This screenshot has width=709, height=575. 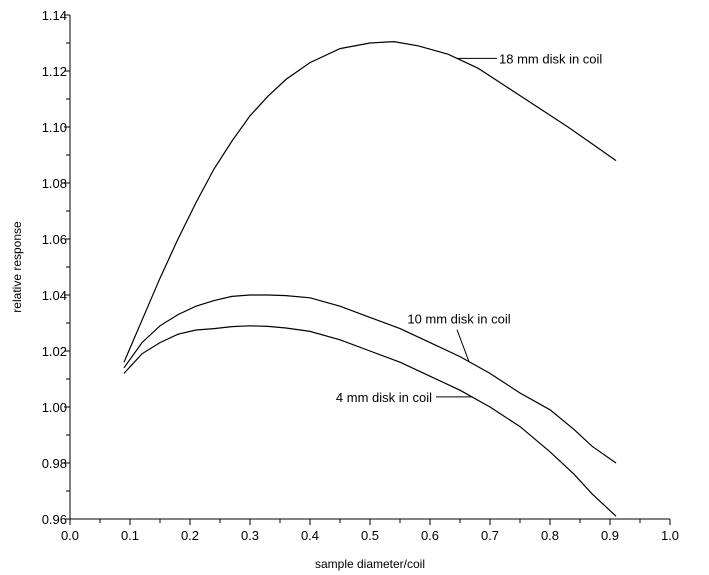 What do you see at coordinates (130, 535) in the screenshot?
I see `x-tick-label: 0.1` at bounding box center [130, 535].